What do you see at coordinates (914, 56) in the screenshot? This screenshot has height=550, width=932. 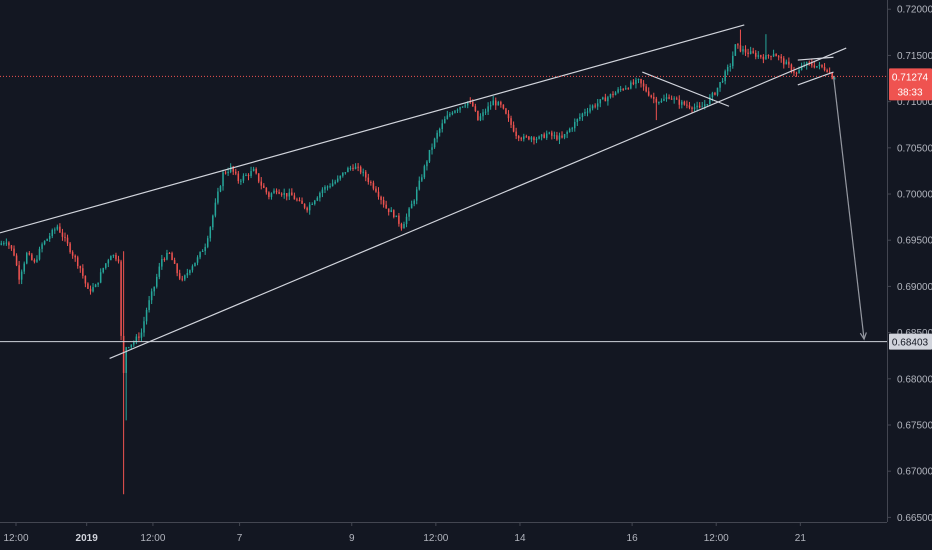 I see `y-tick-label: 0.71500` at bounding box center [914, 56].